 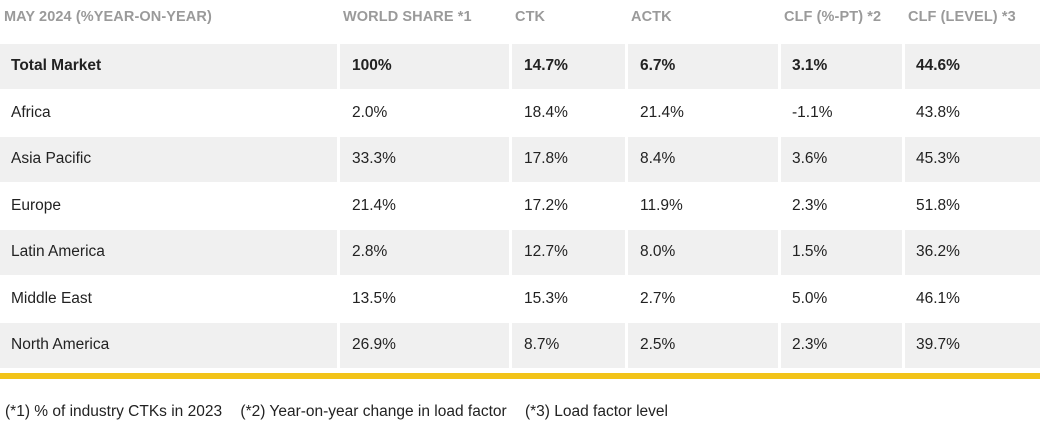 I want to click on cell-clf-level: 45.3%, so click(x=938, y=159).